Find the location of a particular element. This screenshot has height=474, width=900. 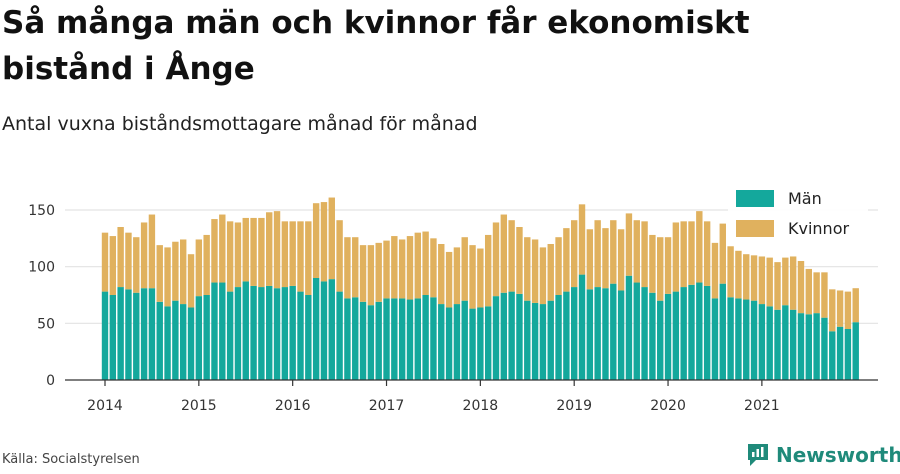

legend-label: Kvinnor is located at coordinates (818, 228).